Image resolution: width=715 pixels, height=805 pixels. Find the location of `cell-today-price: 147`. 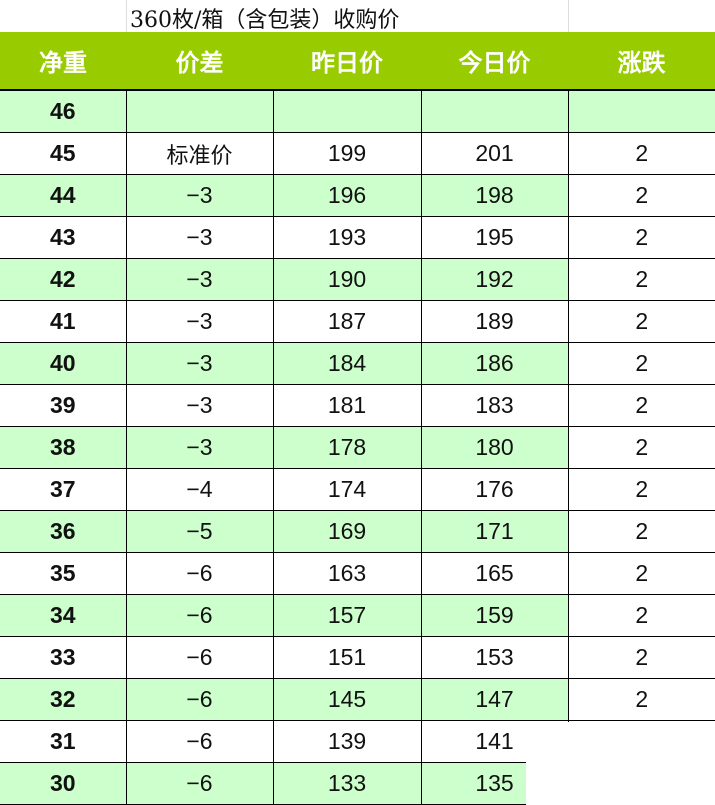

cell-today-price: 147 is located at coordinates (494, 699).